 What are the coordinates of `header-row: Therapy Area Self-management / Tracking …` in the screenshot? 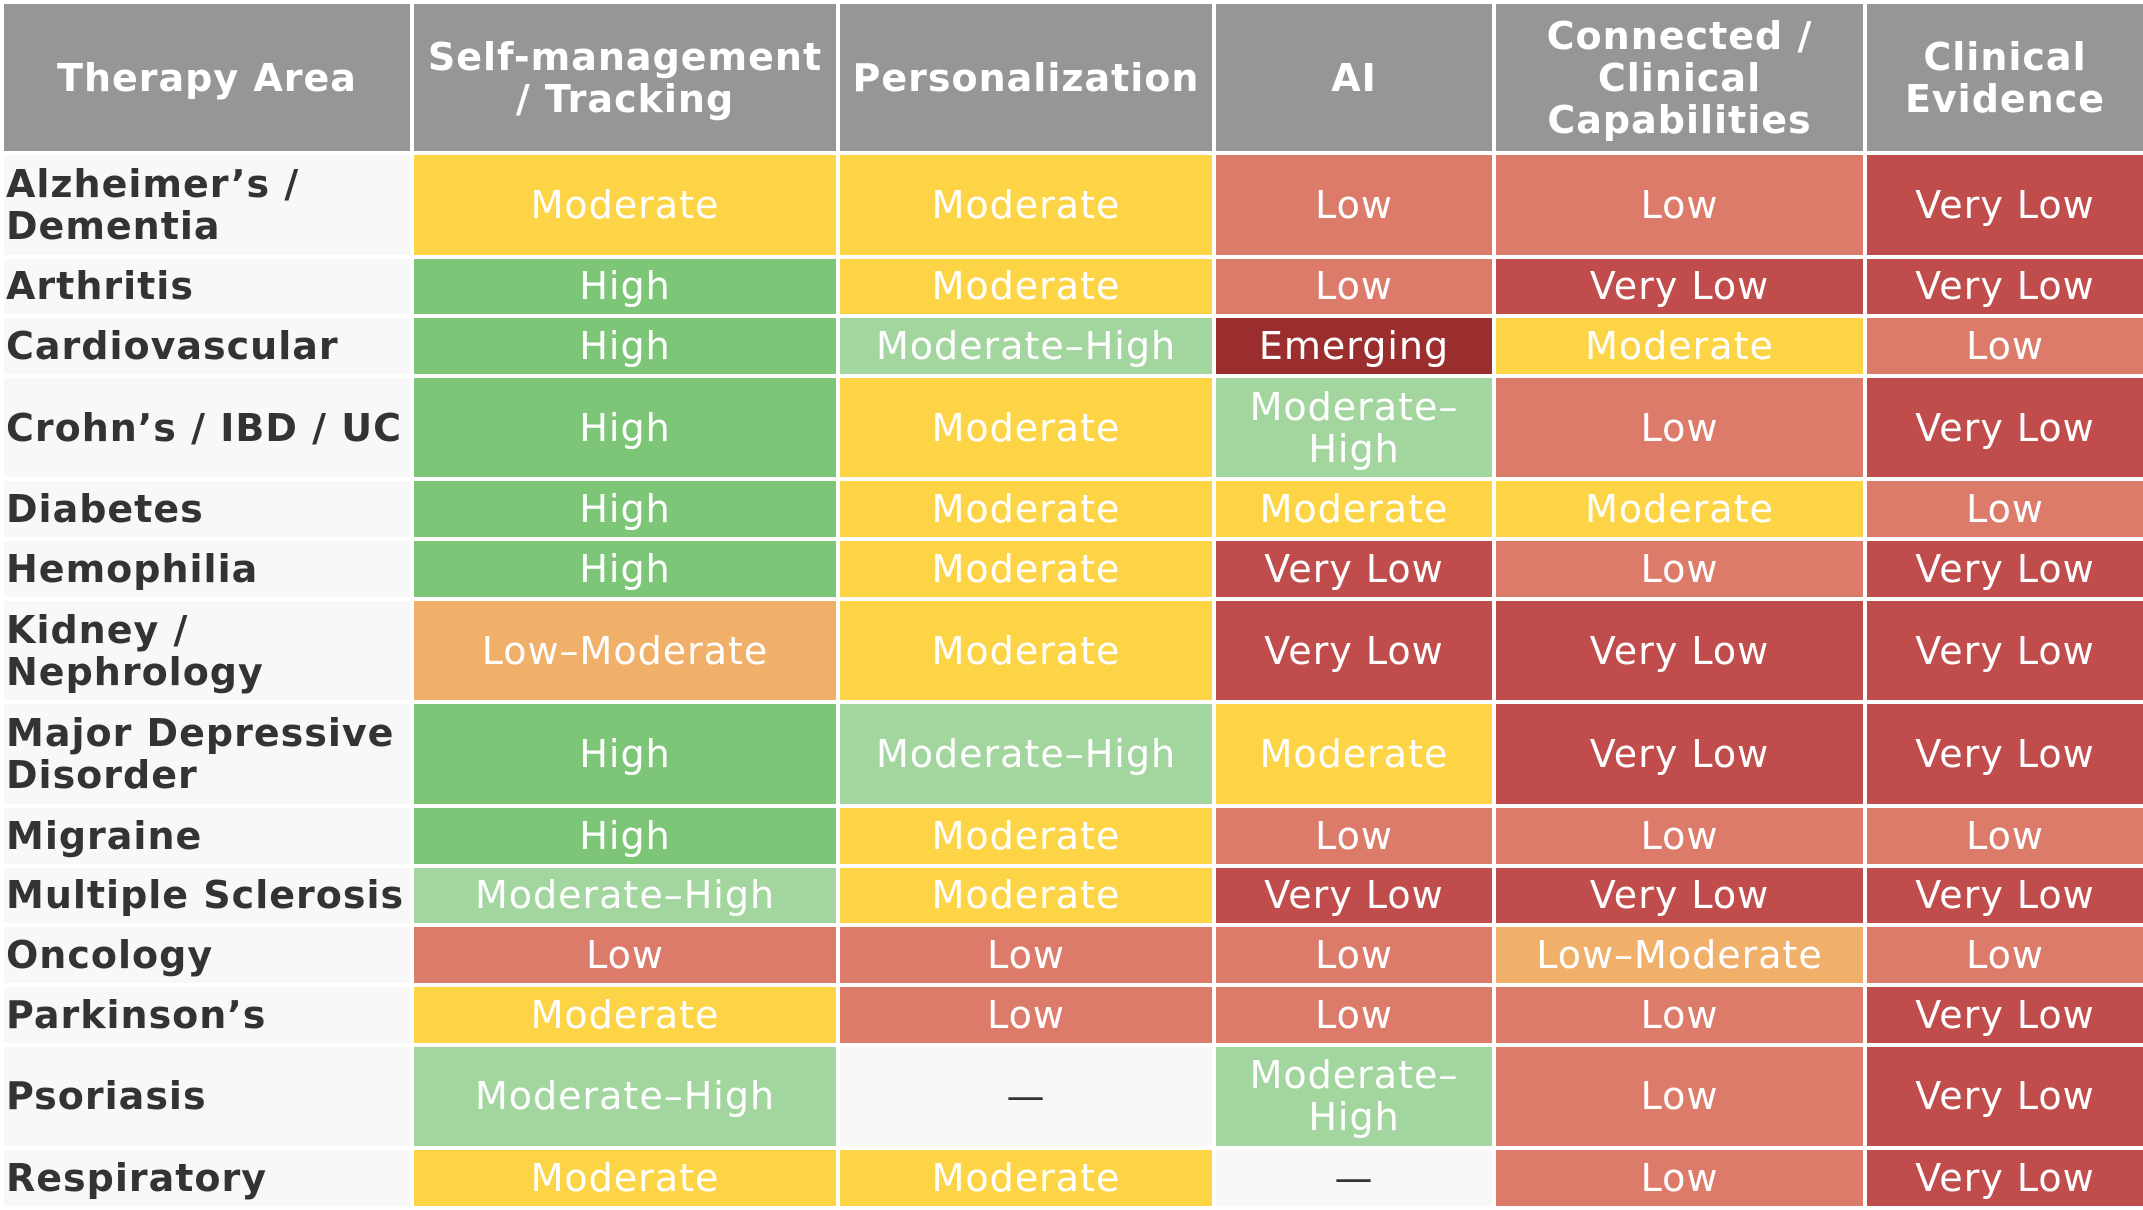 It's located at (1073, 77).